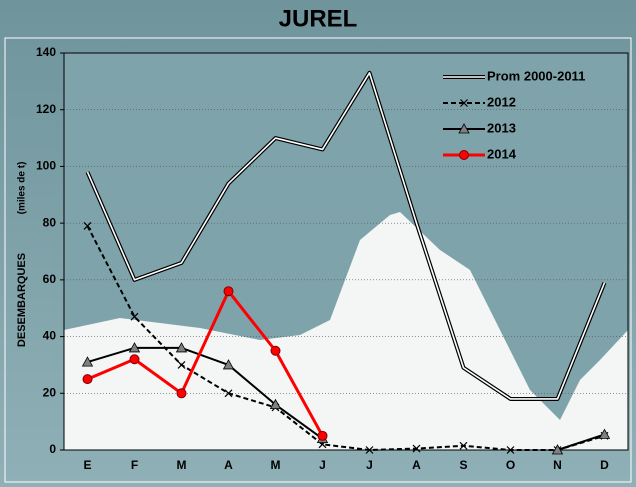  I want to click on x-tick-label: E, so click(87, 465).